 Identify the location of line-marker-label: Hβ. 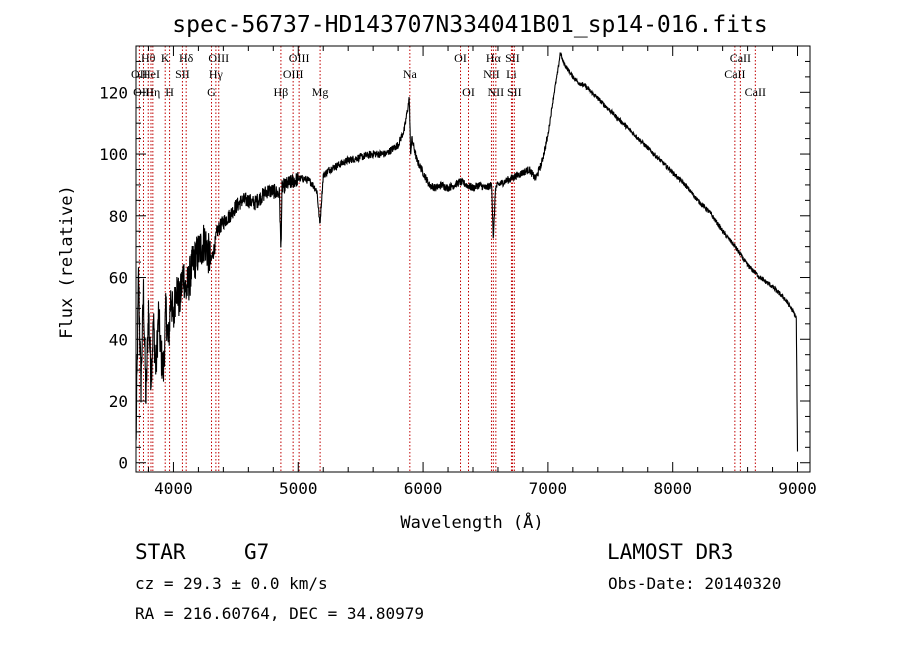
(281, 92).